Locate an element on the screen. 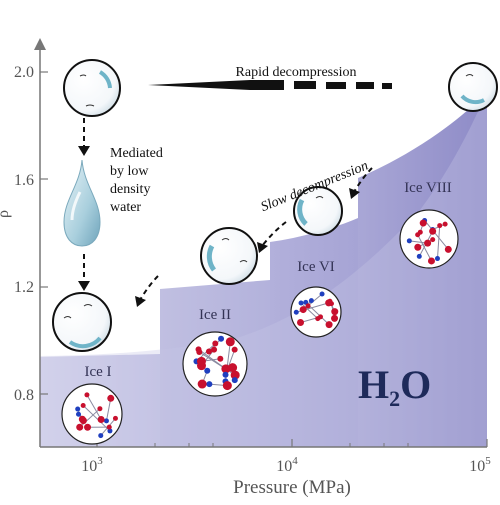 This screenshot has width=500, height=505. y-tick-label: 1.2 is located at coordinates (24, 287).